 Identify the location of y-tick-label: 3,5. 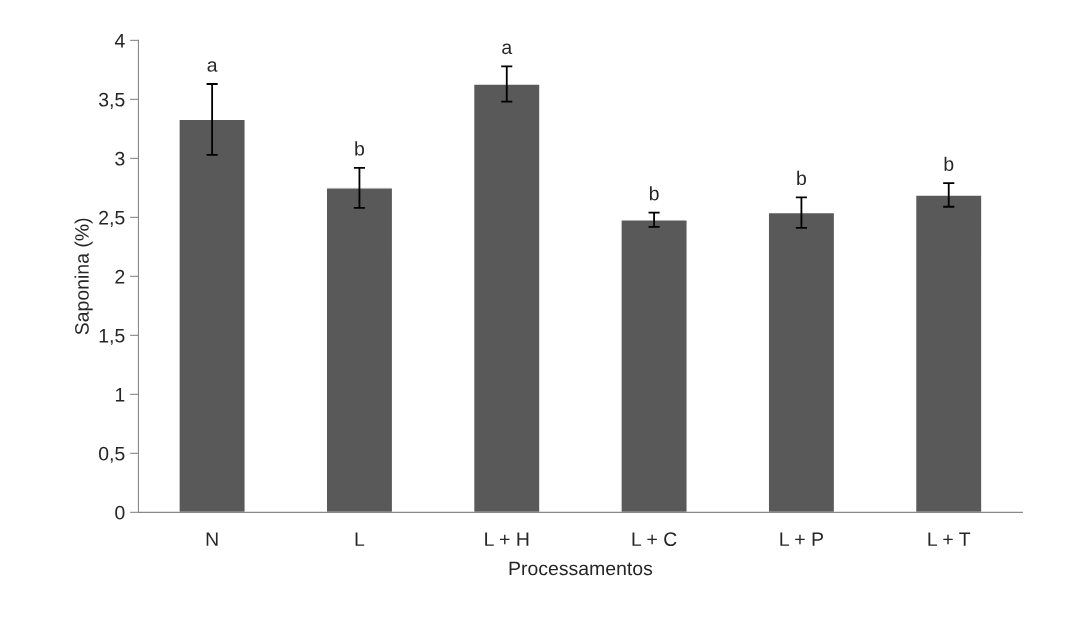
(111, 100).